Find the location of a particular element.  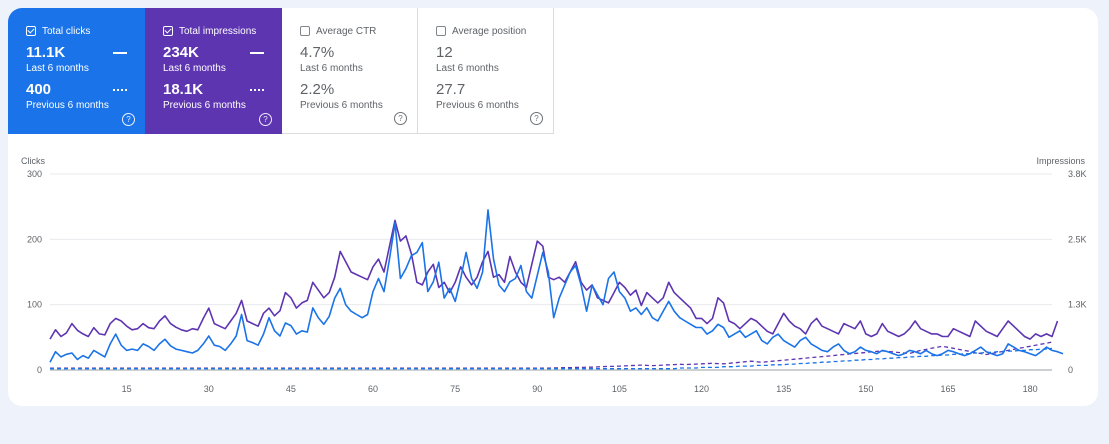

x-tick-label: 165 is located at coordinates (947, 389).